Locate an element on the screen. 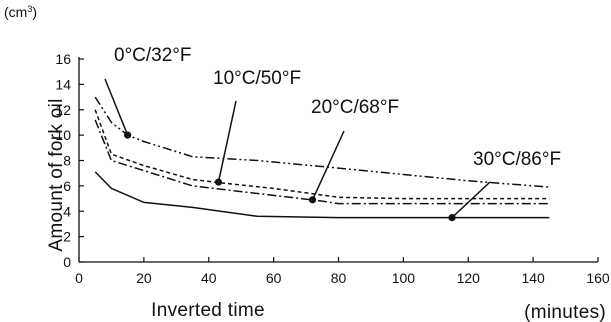  series-label: 10°C/50°F is located at coordinates (257, 78).